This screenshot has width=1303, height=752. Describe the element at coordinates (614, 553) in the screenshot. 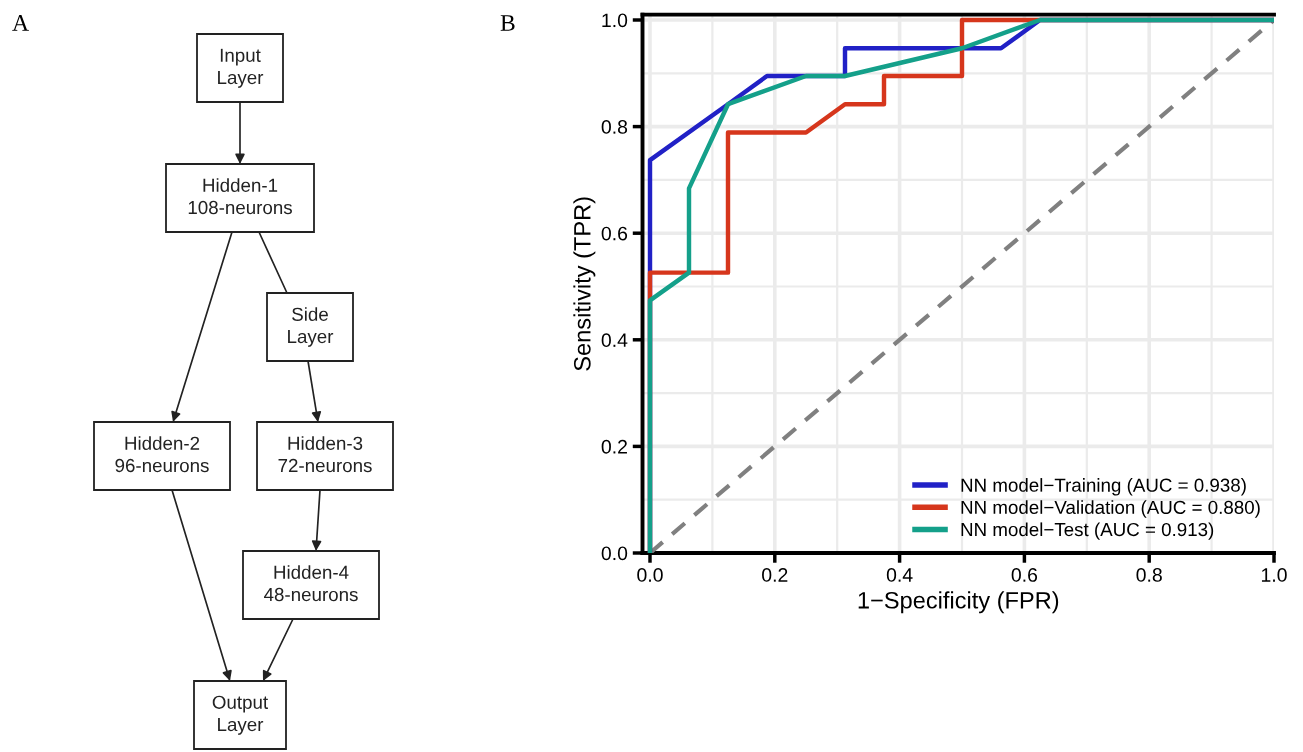

I see `y-tick-label: 0.0` at that location.